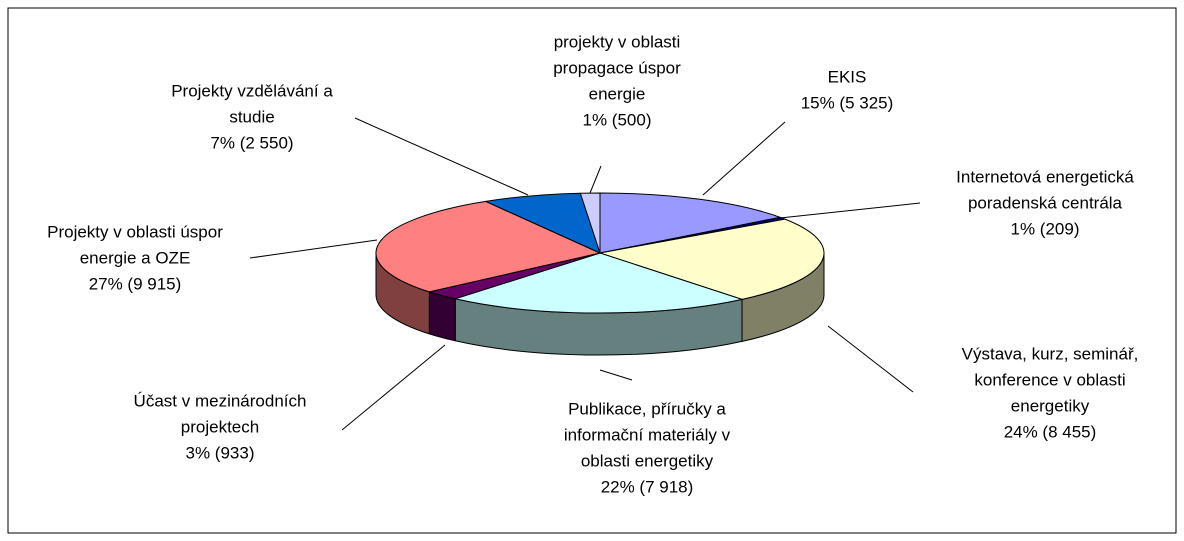  Describe the element at coordinates (647, 486) in the screenshot. I see `value-label: 22% (7 918)` at that location.